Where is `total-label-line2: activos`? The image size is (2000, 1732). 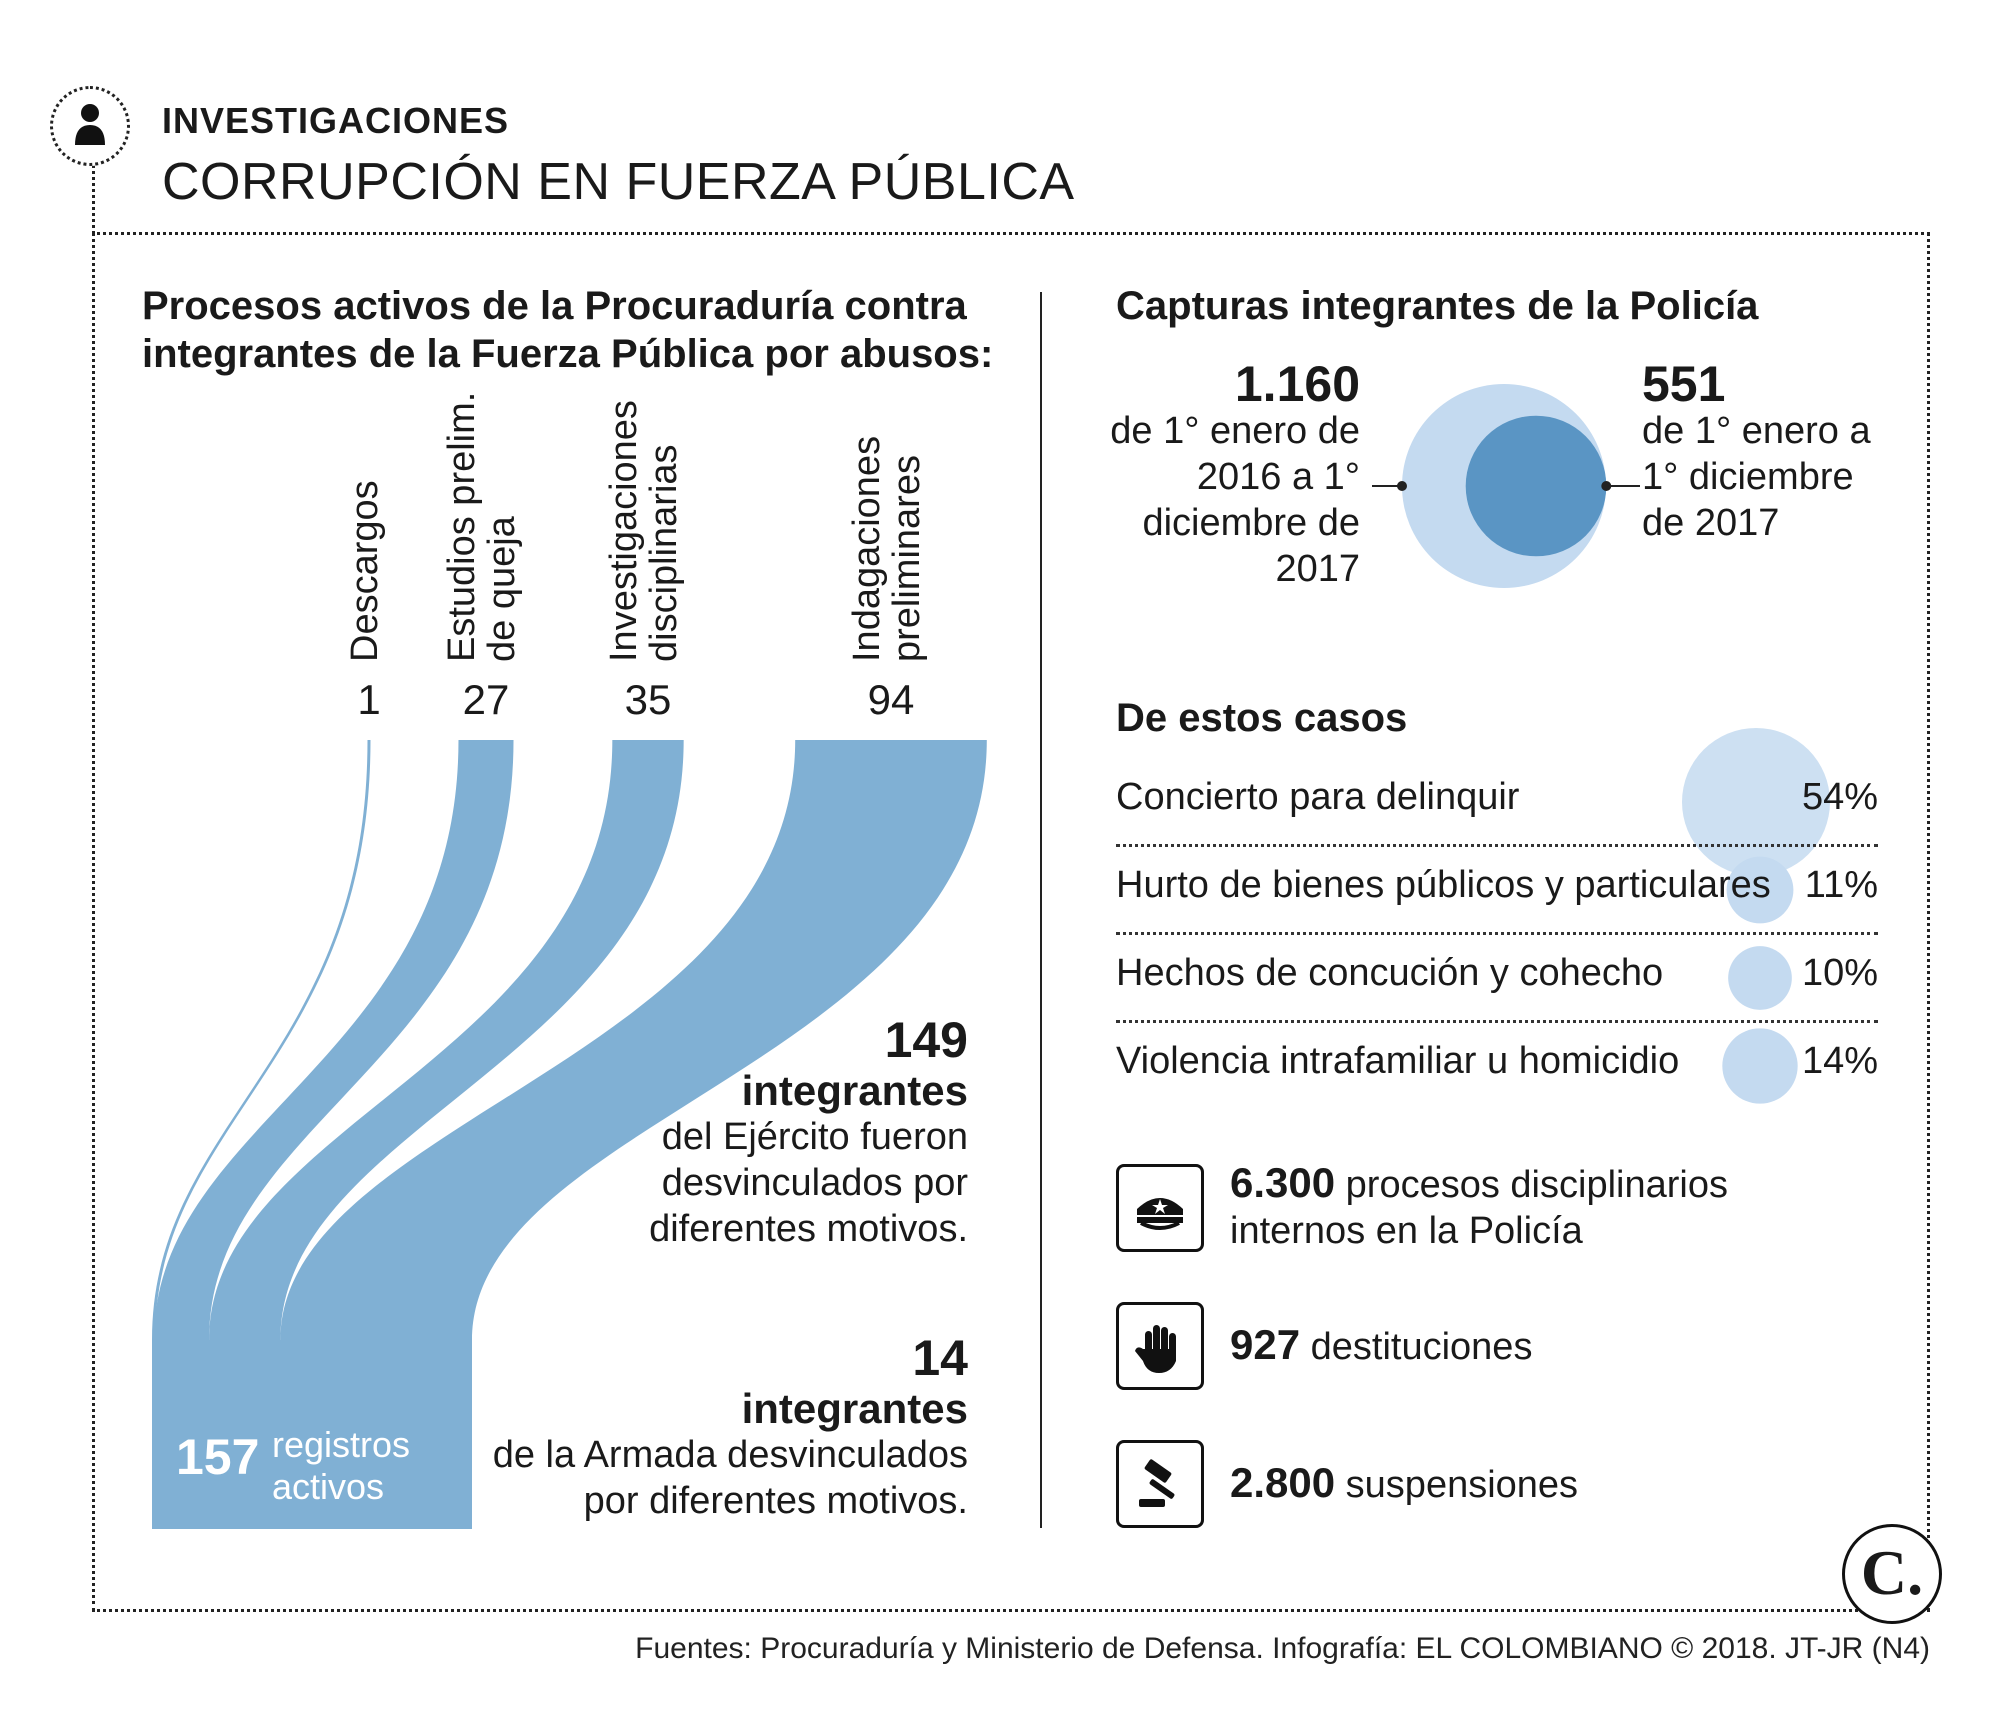
total-label-line2: activos is located at coordinates (328, 1486).